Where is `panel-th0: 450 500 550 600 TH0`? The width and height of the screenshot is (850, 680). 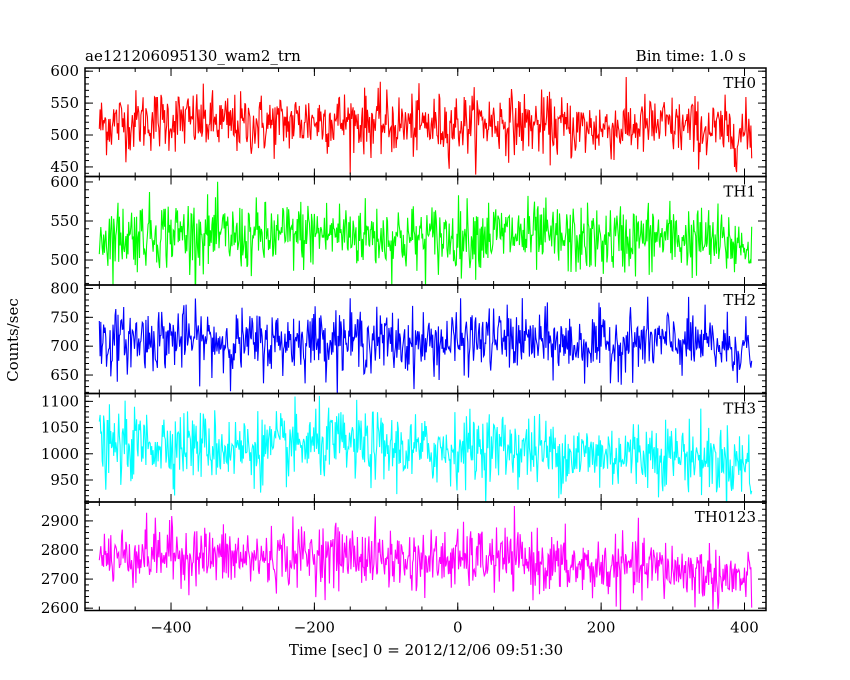 panel-th0: 450 500 550 600 TH0 is located at coordinates (408, 120).